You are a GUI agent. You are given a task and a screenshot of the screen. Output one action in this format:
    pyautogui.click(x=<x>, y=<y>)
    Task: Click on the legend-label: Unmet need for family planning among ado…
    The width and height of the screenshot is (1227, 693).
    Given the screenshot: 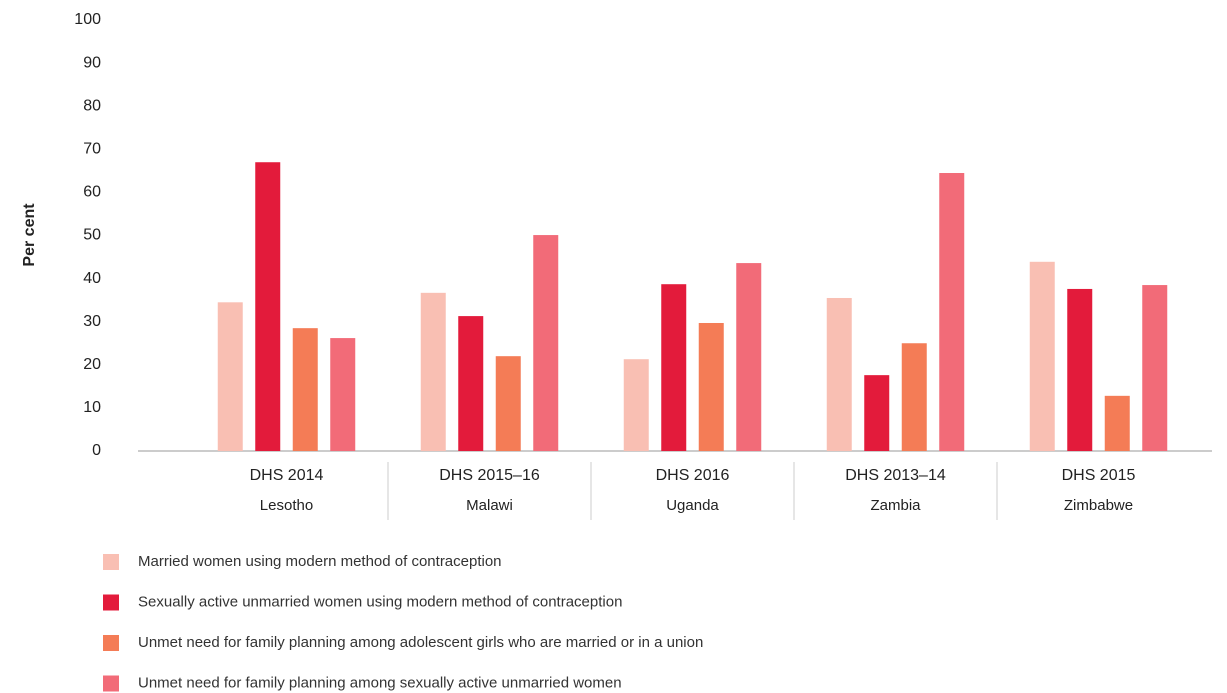 What is the action you would take?
    pyautogui.click(x=420, y=642)
    